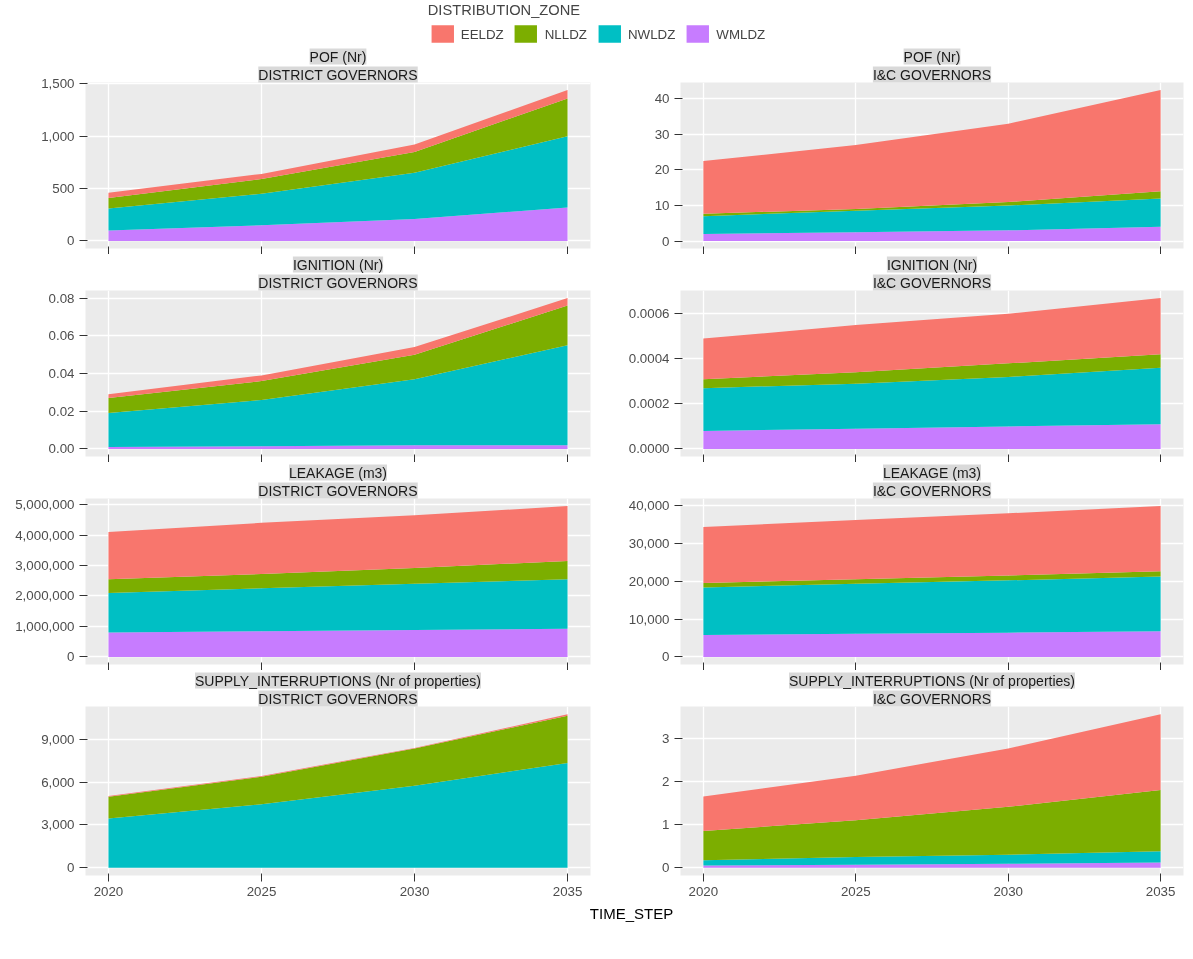  What do you see at coordinates (662, 134) in the screenshot?
I see `y-tick-label: 30` at bounding box center [662, 134].